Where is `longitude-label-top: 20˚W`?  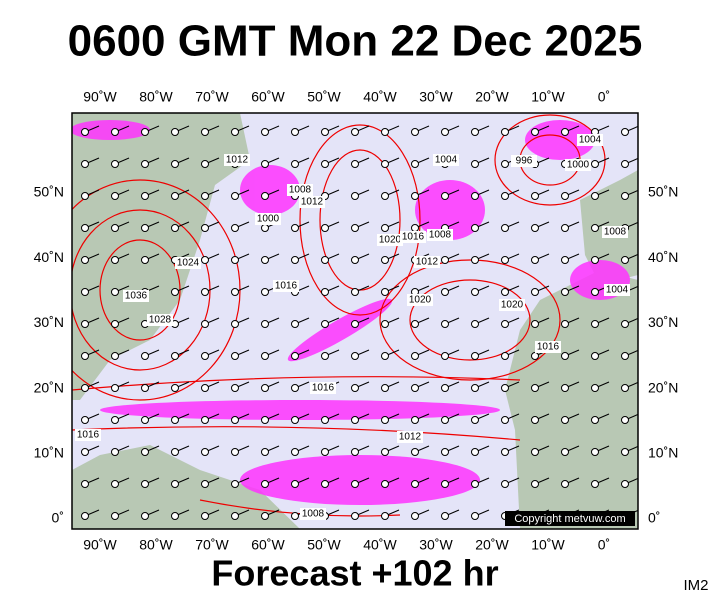
longitude-label-top: 20˚W is located at coordinates (492, 97).